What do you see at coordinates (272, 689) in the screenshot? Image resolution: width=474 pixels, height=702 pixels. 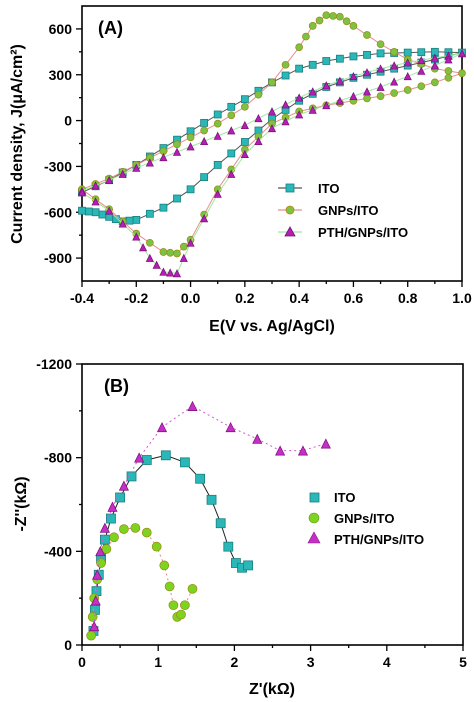 I see `panel-b-x-axis-title: Z'(kΩ)` at bounding box center [272, 689].